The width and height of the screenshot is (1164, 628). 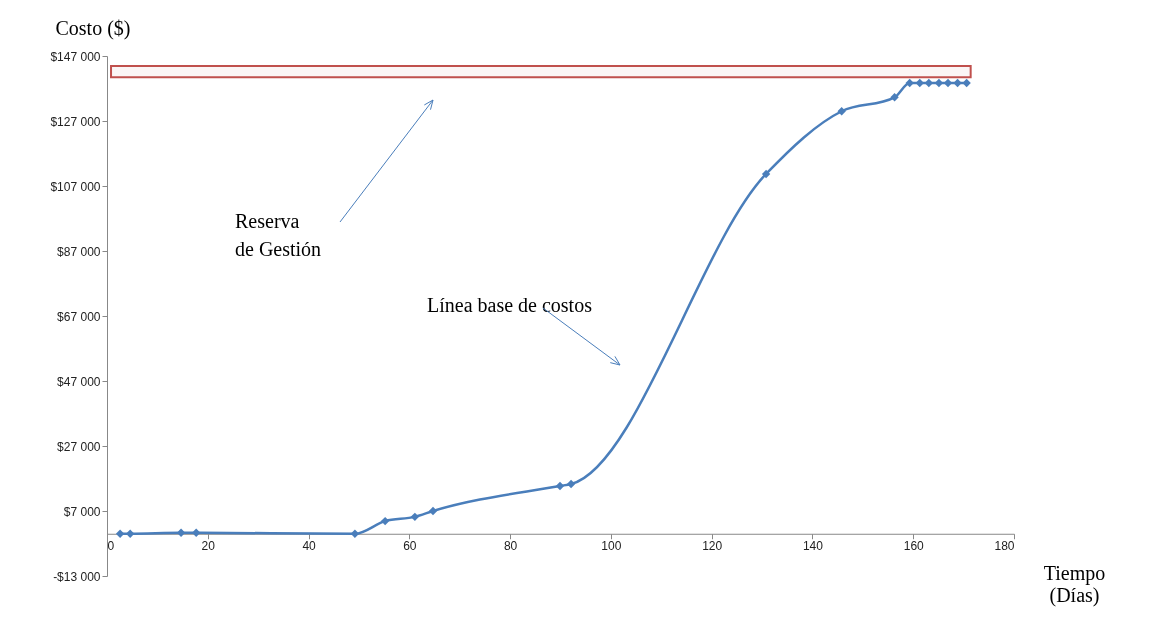 What do you see at coordinates (82, 511) in the screenshot?
I see `y-tick-label: $7 000` at bounding box center [82, 511].